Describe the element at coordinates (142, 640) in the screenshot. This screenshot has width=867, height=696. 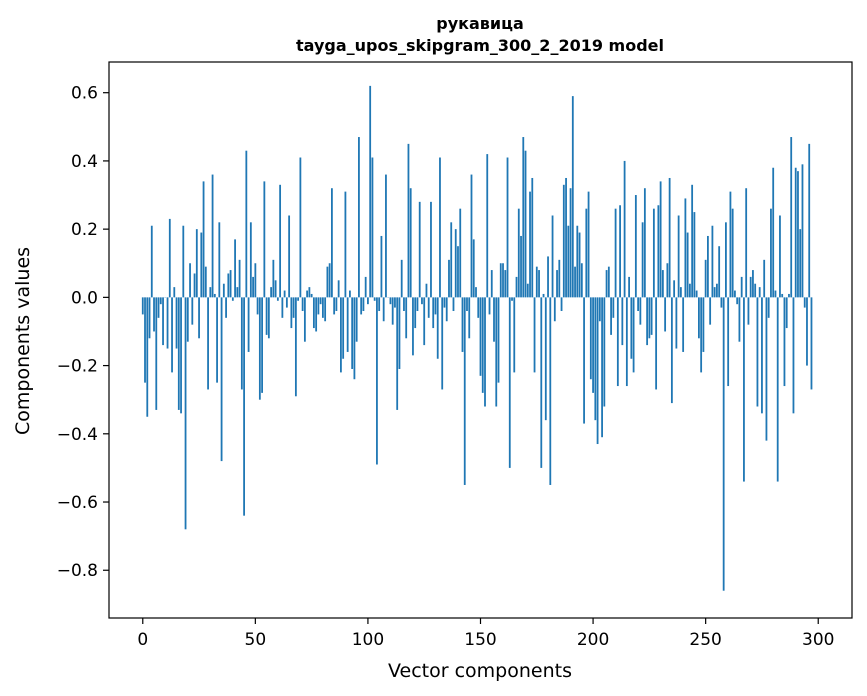
I see `x-tick-label: 0` at that location.